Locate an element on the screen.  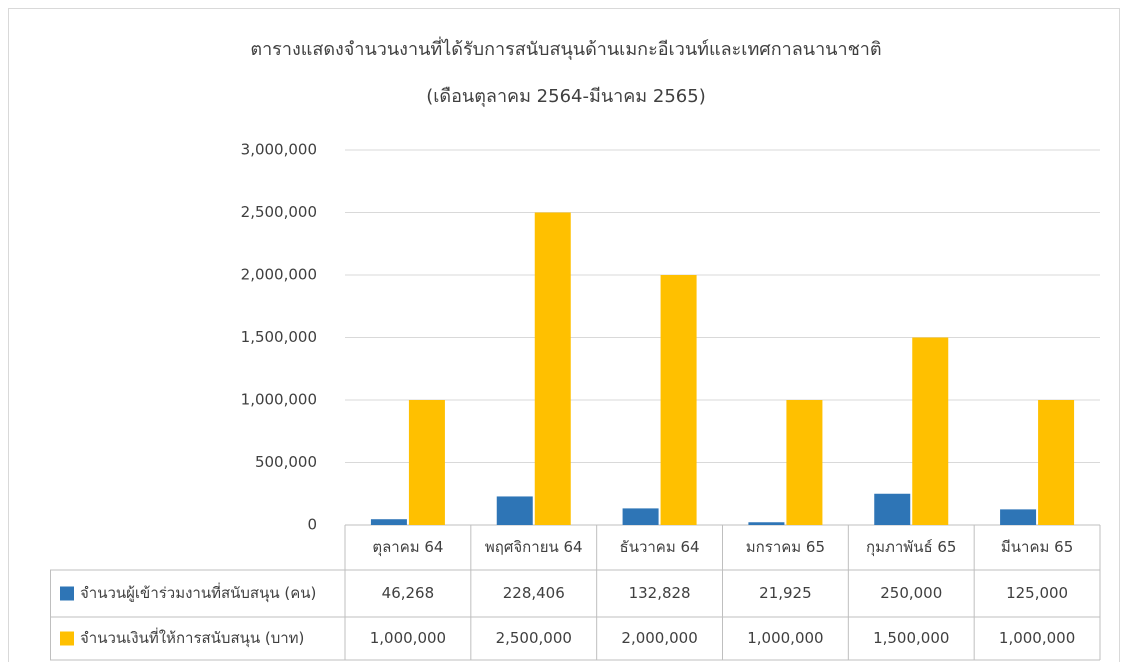
y-tick-label: 2,000,000 is located at coordinates (279, 275).